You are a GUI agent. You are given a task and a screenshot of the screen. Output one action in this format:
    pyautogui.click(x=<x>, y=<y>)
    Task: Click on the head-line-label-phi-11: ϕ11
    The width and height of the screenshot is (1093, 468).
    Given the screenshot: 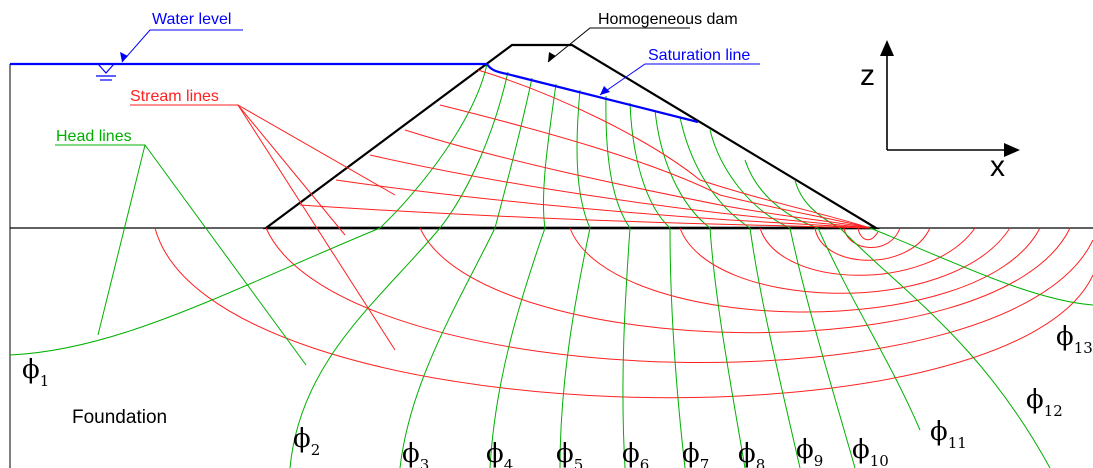 What is the action you would take?
    pyautogui.click(x=948, y=434)
    